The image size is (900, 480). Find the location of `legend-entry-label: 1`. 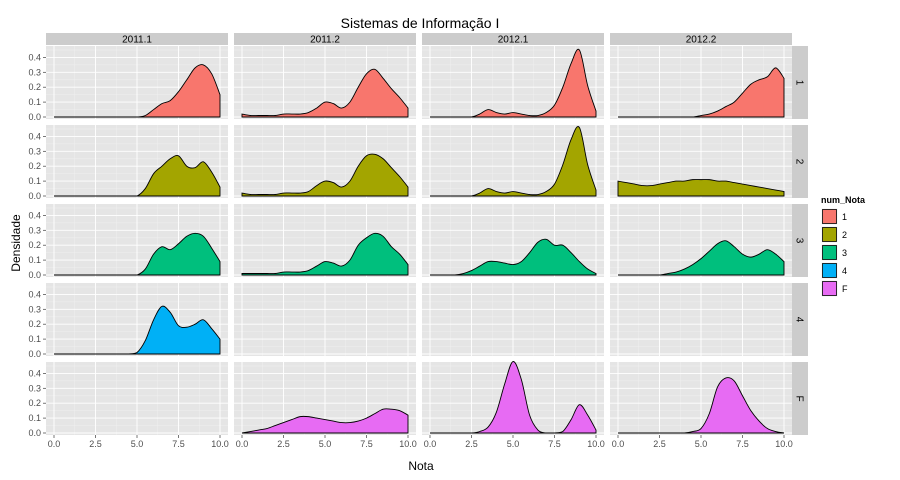

legend-entry-label: 1 is located at coordinates (844, 217).